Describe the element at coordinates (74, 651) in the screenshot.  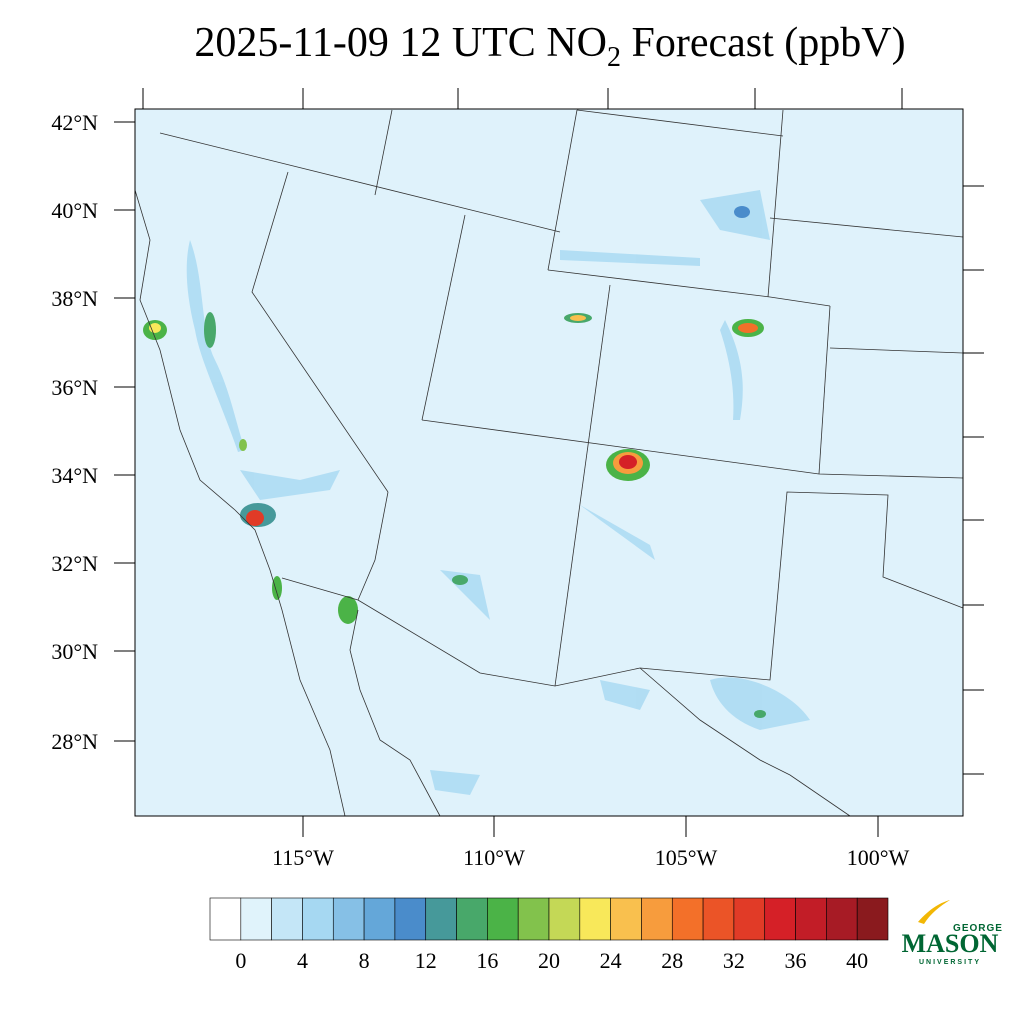
I see `lat-label: 30°N` at that location.